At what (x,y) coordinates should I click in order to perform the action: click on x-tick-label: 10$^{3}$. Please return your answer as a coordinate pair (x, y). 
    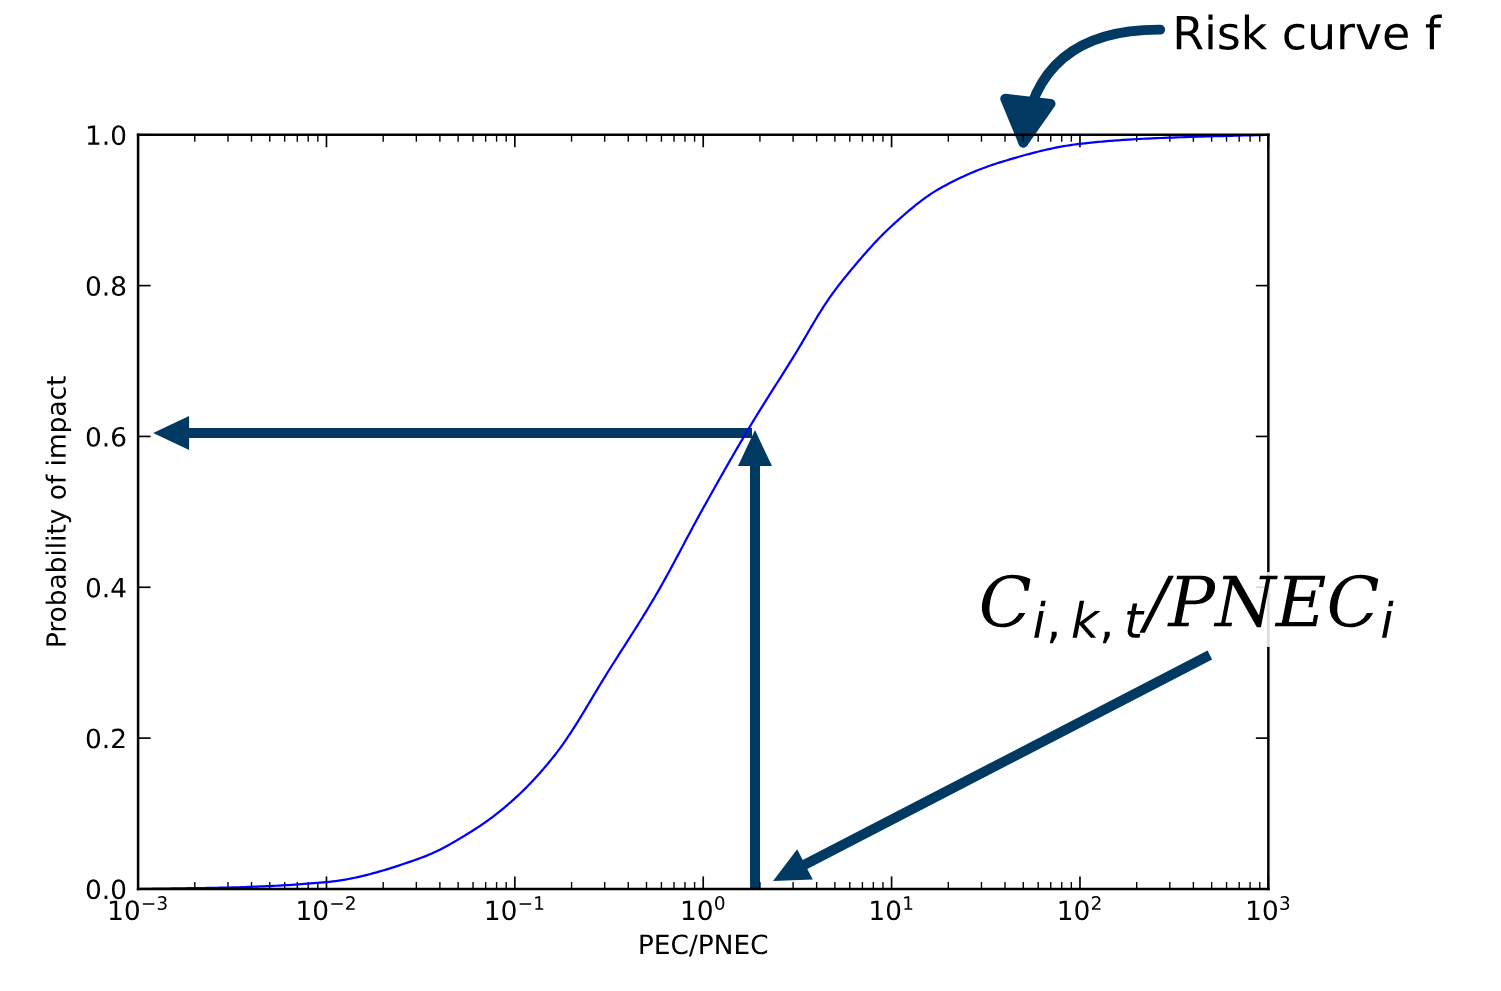
    Looking at the image, I should click on (1269, 908).